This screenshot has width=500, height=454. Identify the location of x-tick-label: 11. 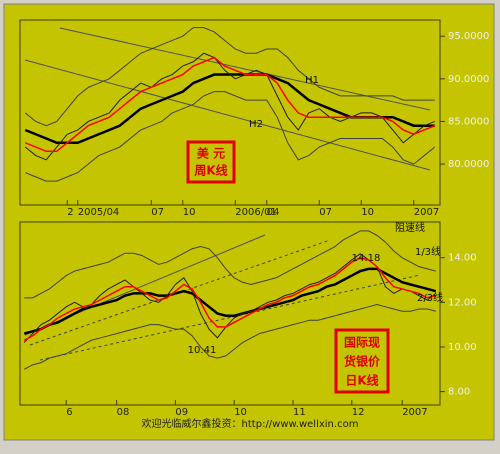
(299, 412).